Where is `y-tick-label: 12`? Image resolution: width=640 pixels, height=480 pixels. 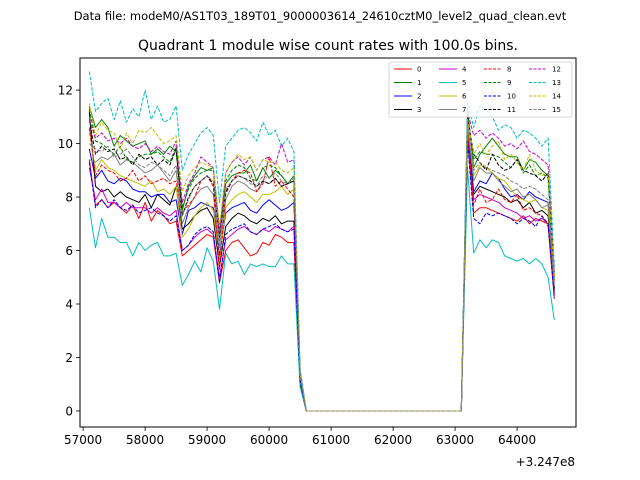 y-tick-label: 12 is located at coordinates (65, 90).